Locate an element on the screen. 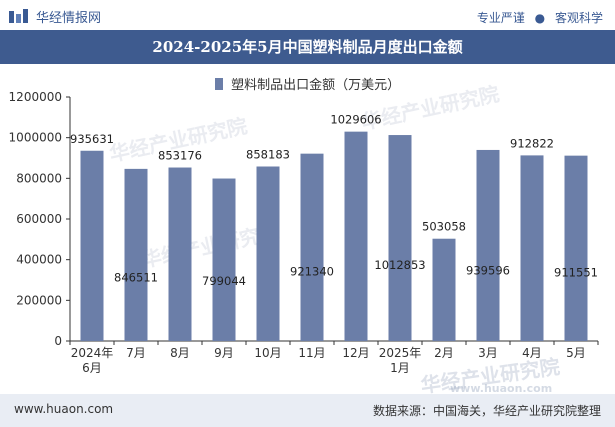 The height and width of the screenshot is (427, 615). x-tick-label: 9月 is located at coordinates (224, 353).